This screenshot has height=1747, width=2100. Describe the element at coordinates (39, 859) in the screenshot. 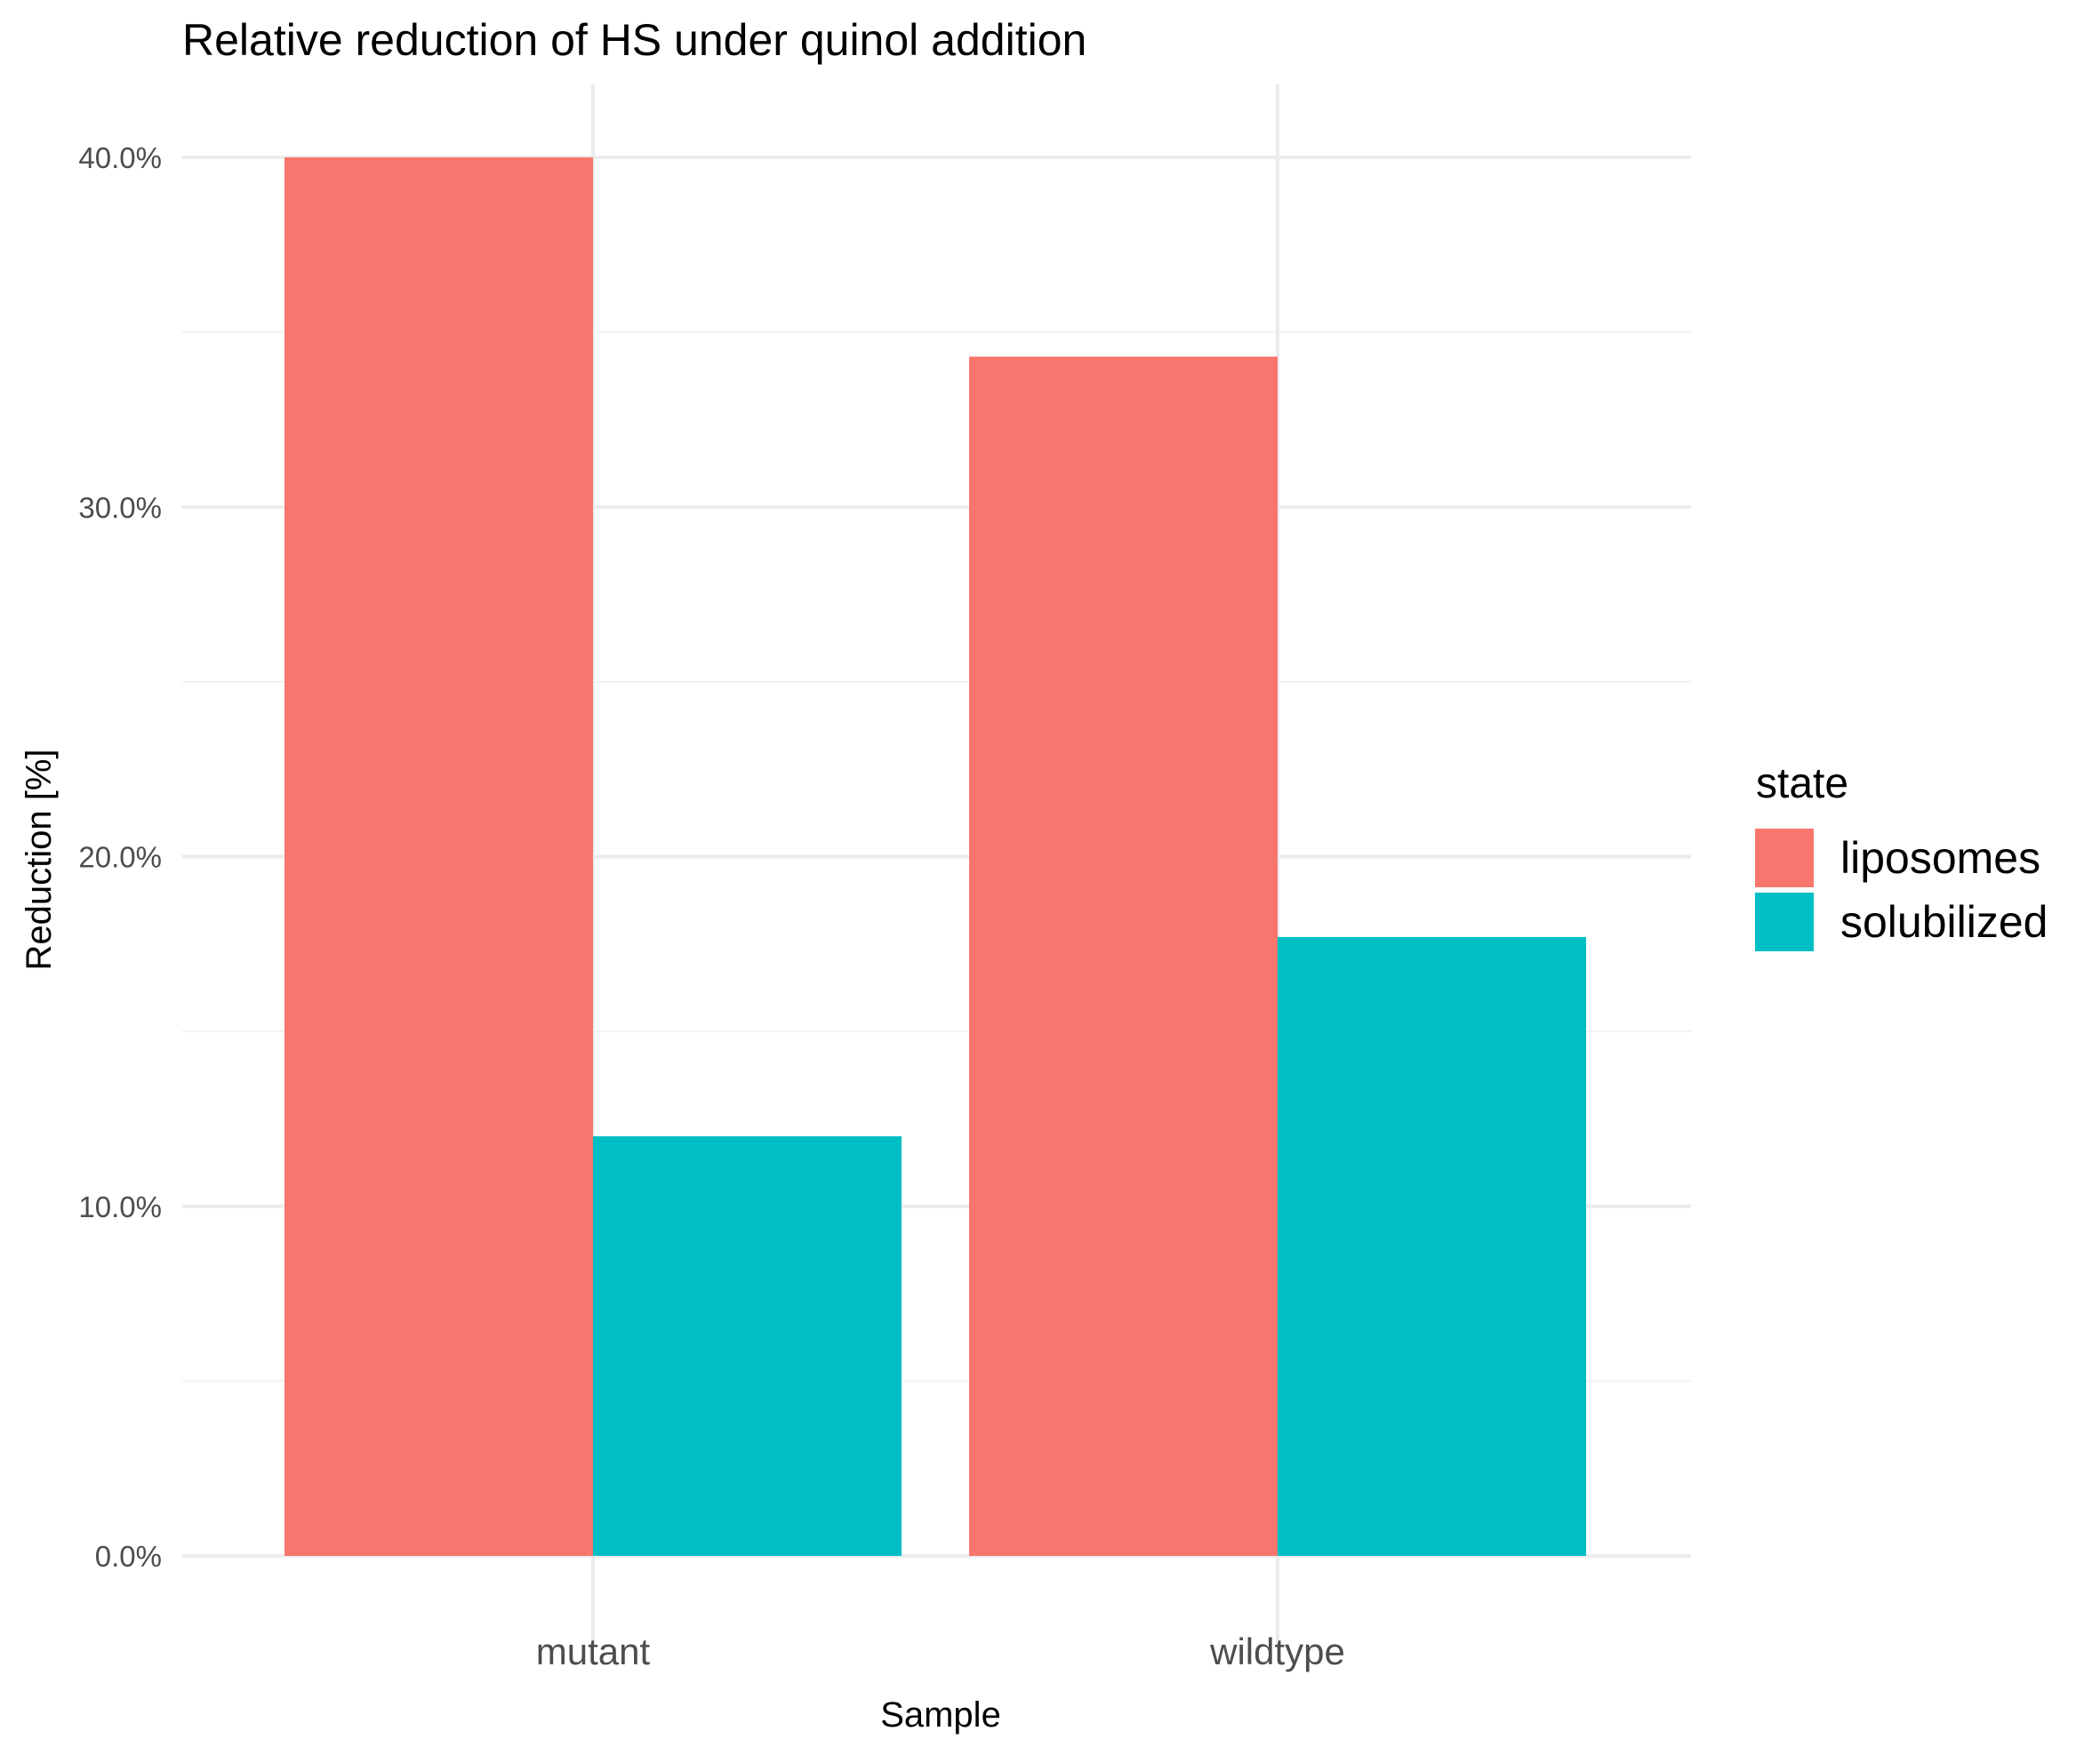

I see `y-axis-label: Reduction [%]` at that location.